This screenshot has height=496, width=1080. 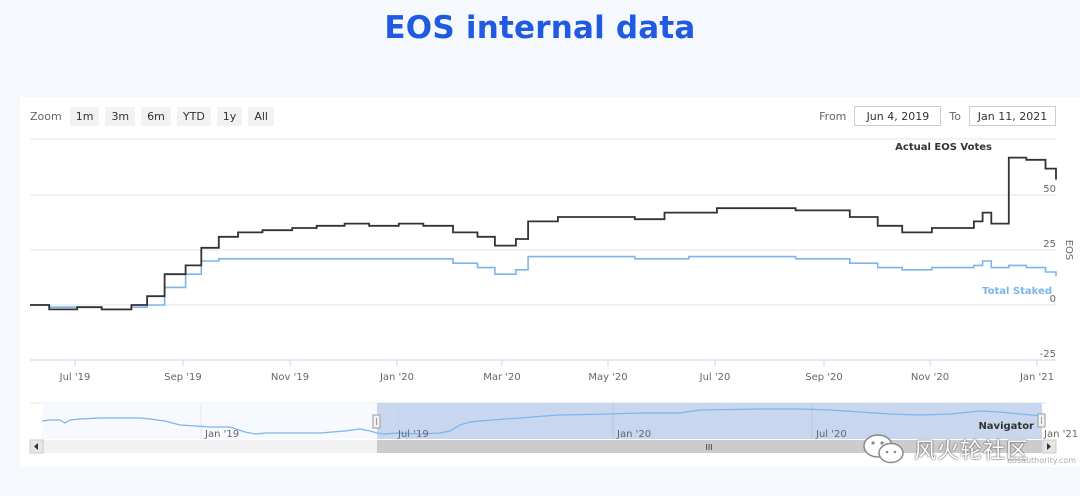 What do you see at coordinates (1041, 460) in the screenshot?
I see `credit-link: eosauthority.com` at bounding box center [1041, 460].